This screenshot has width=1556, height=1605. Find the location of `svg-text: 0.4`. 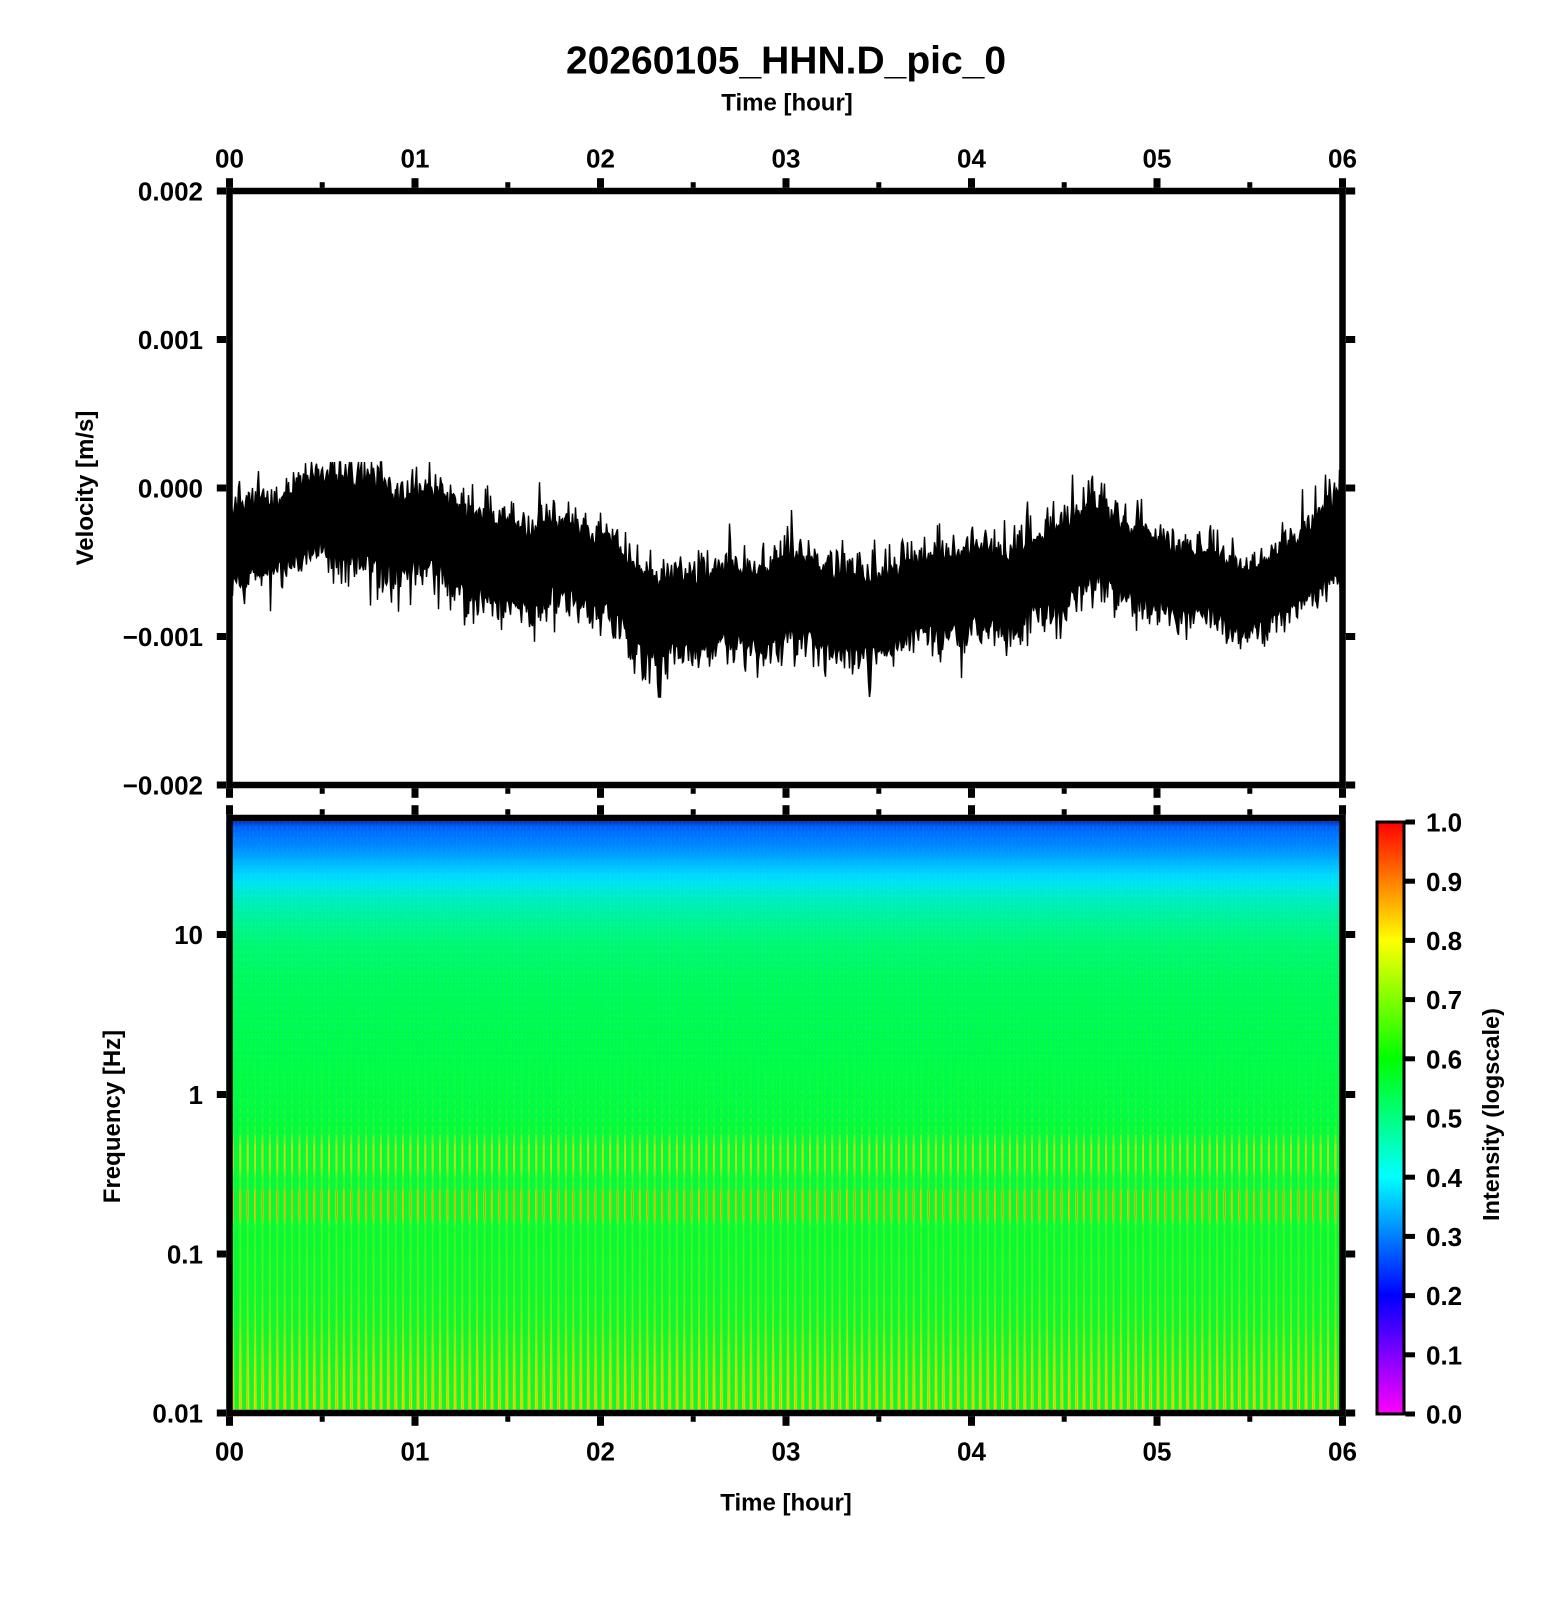

svg-text: 0.4 is located at coordinates (1444, 1178).